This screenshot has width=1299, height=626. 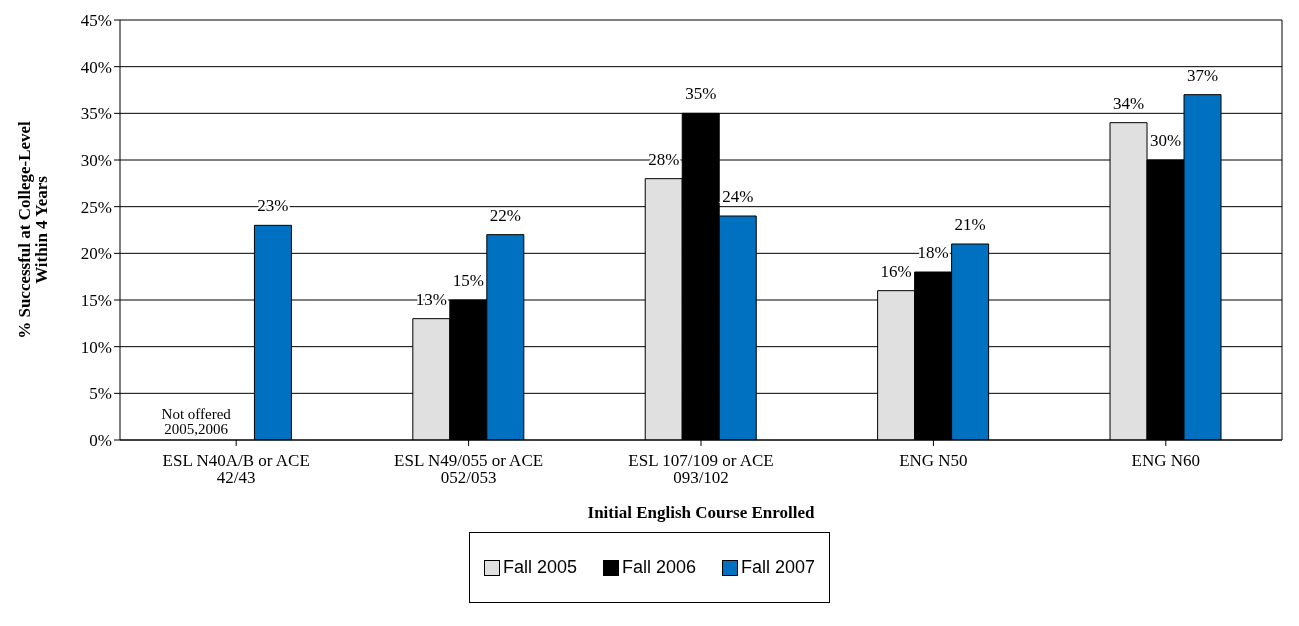 I want to click on data-label: 34%, so click(x=1128, y=103).